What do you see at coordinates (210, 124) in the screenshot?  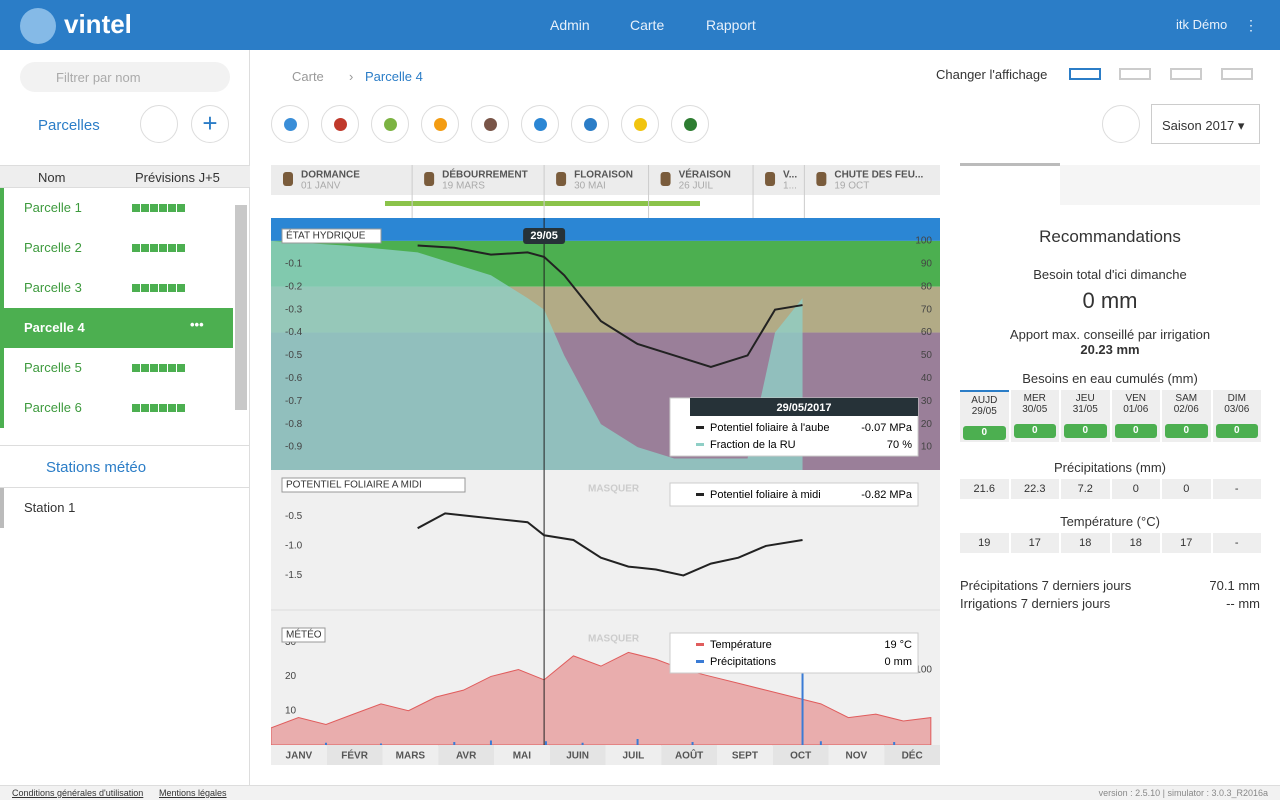 I see `add-button: +` at bounding box center [210, 124].